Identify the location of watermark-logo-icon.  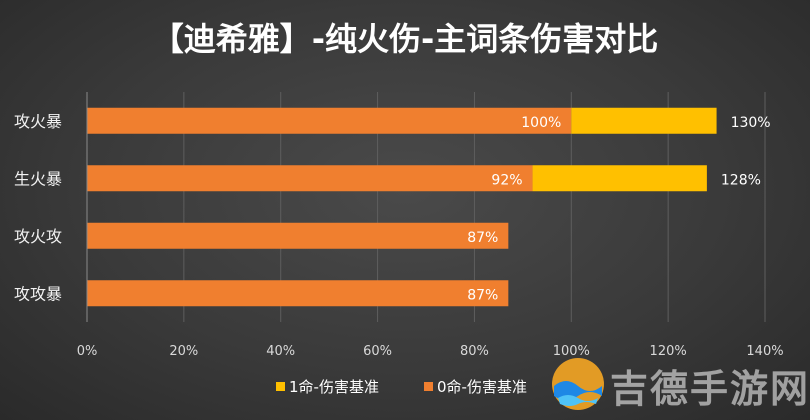
(578, 384).